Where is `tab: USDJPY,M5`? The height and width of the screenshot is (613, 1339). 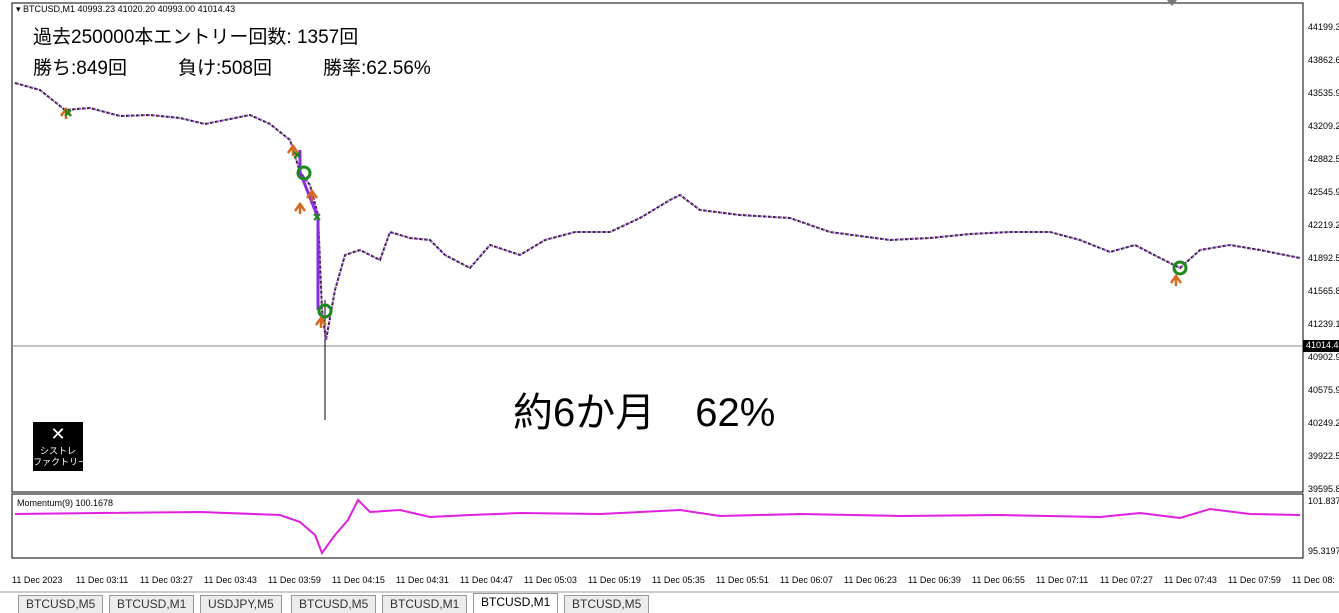 tab: USDJPY,M5 is located at coordinates (241, 604).